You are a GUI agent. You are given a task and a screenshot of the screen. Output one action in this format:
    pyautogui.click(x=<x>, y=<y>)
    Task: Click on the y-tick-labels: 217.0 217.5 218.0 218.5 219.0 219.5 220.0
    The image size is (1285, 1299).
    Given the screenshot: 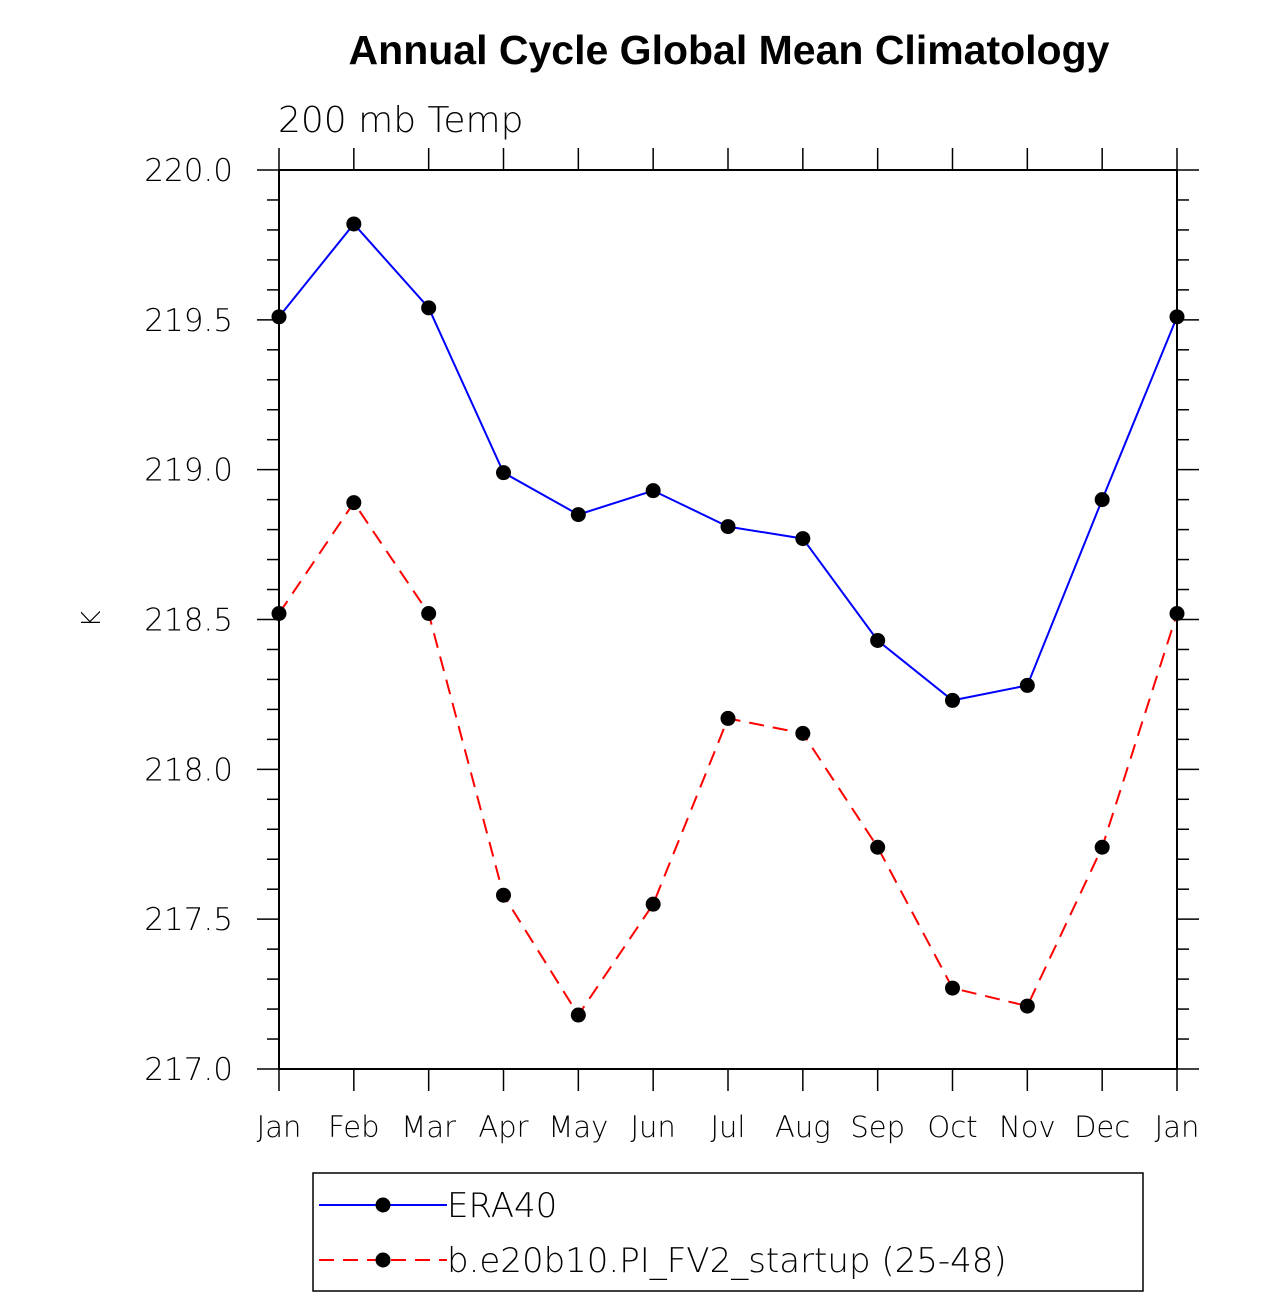 What is the action you would take?
    pyautogui.click(x=188, y=620)
    